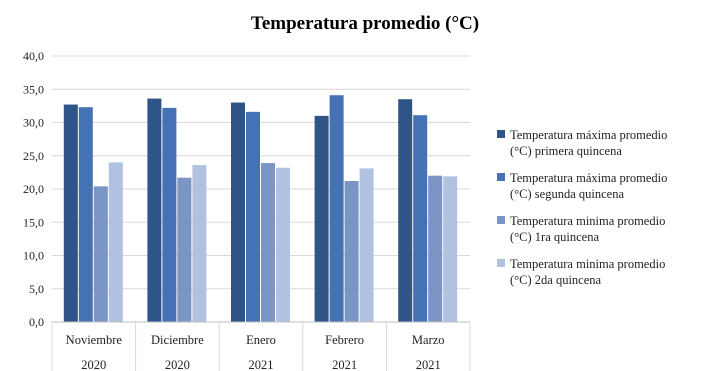  What do you see at coordinates (556, 280) in the screenshot?
I see `legend-label: (°C) 2da quincena` at bounding box center [556, 280].